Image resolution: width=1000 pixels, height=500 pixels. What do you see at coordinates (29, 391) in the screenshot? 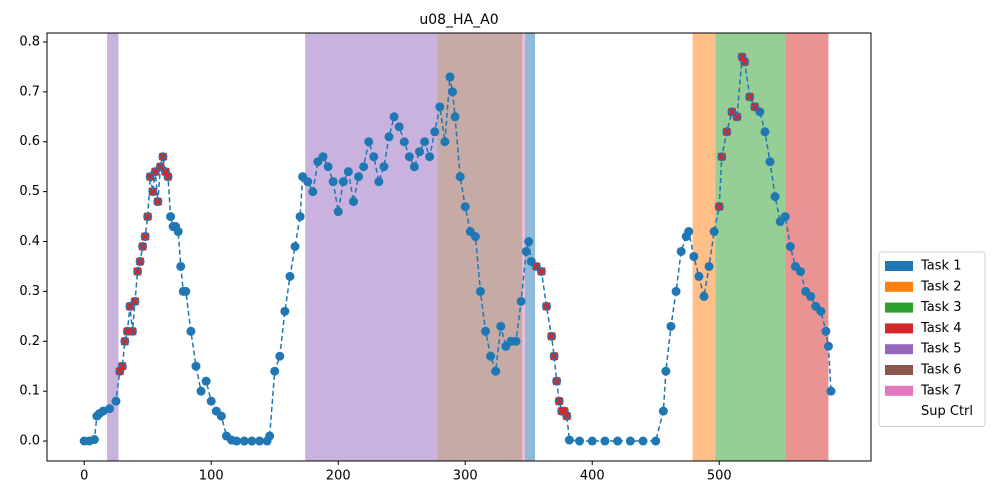
I see `y-tick-label: 0.1` at bounding box center [29, 391].